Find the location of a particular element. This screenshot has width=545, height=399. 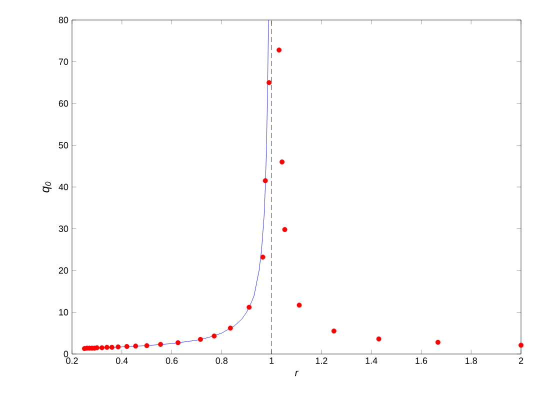

x-tick-label: 0.6 is located at coordinates (172, 361).